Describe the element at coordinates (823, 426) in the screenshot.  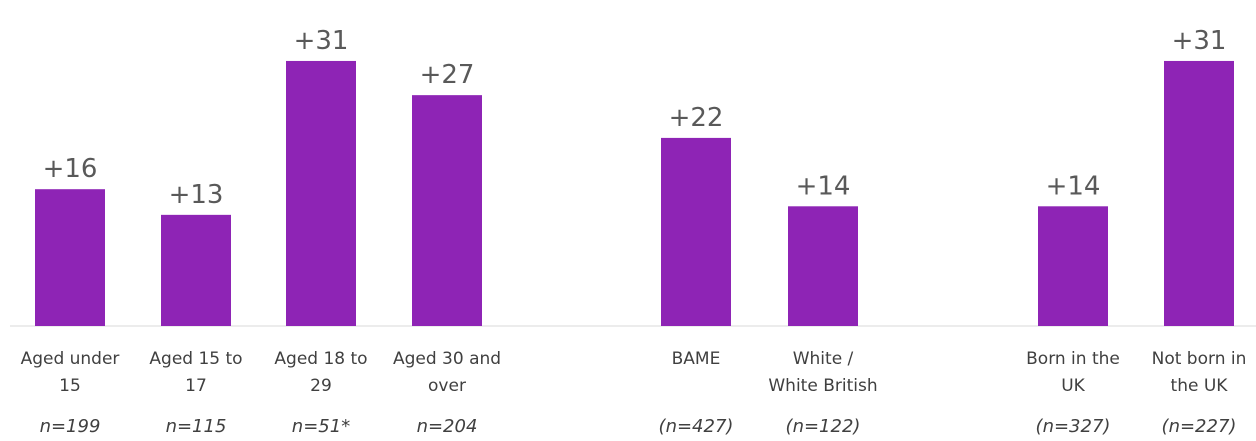
I see `sample-size-label-5: (n=122)` at that location.